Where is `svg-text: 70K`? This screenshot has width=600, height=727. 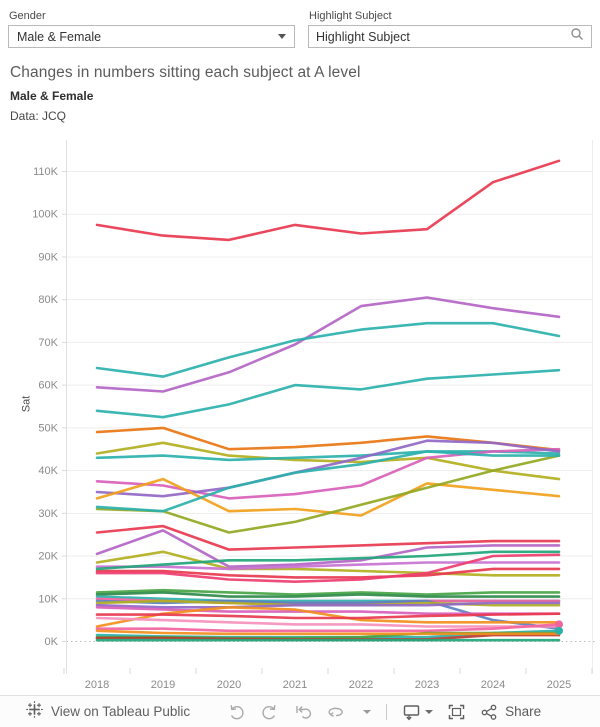 svg-text: 70K is located at coordinates (48, 343).